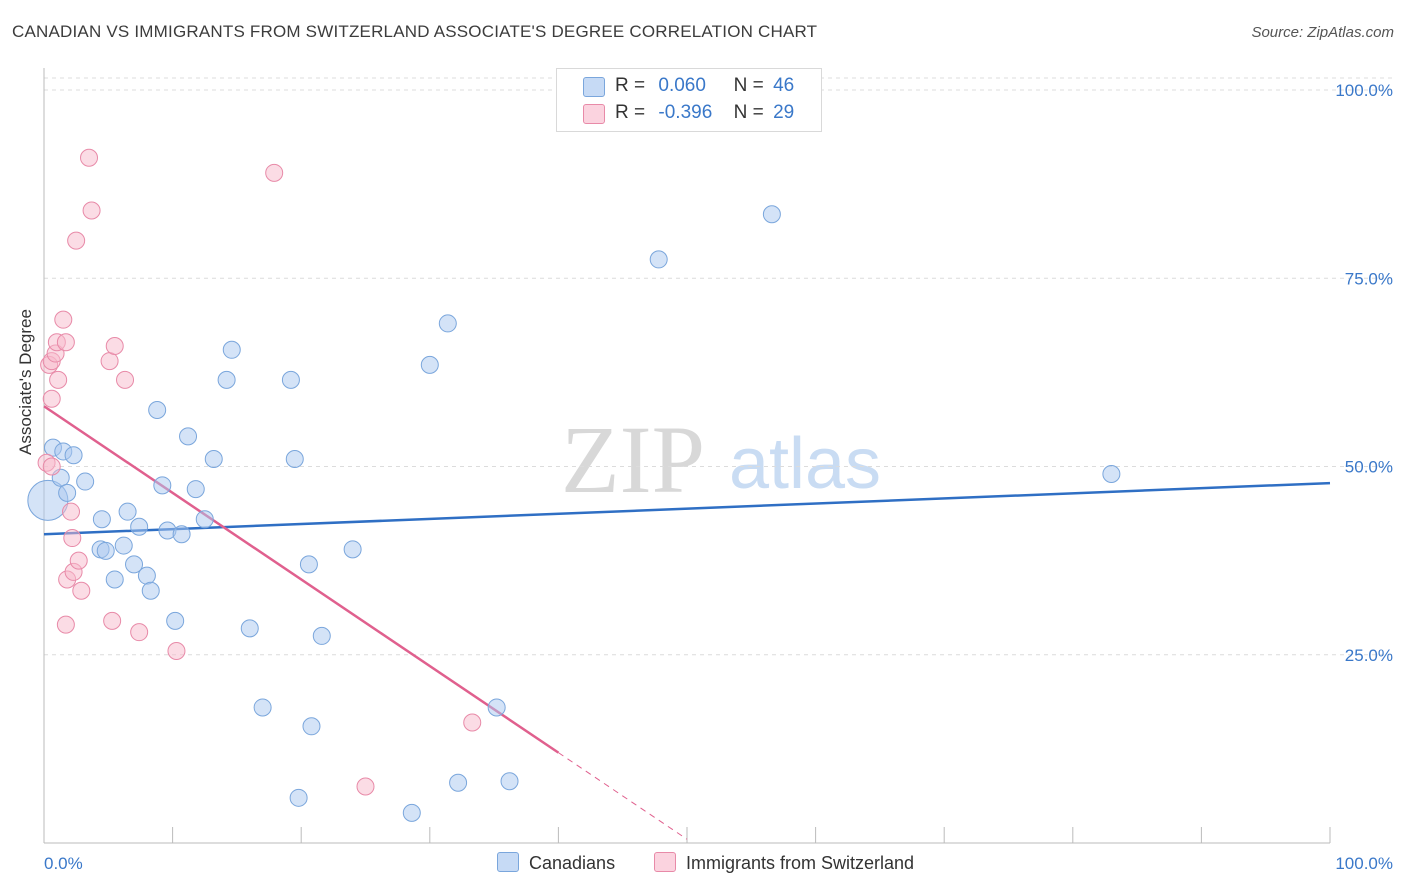 The image size is (1406, 892). Describe the element at coordinates (25, 382) in the screenshot. I see `y-axis-label: Associate's Degree` at that location.